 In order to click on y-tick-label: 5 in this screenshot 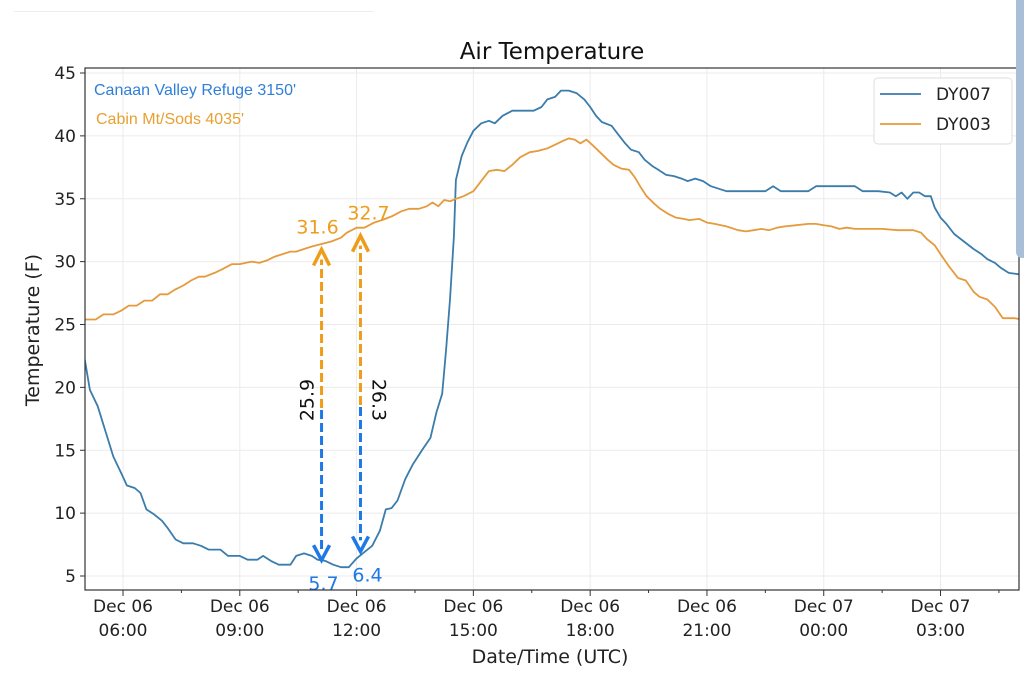, I will do `click(70, 577)`.